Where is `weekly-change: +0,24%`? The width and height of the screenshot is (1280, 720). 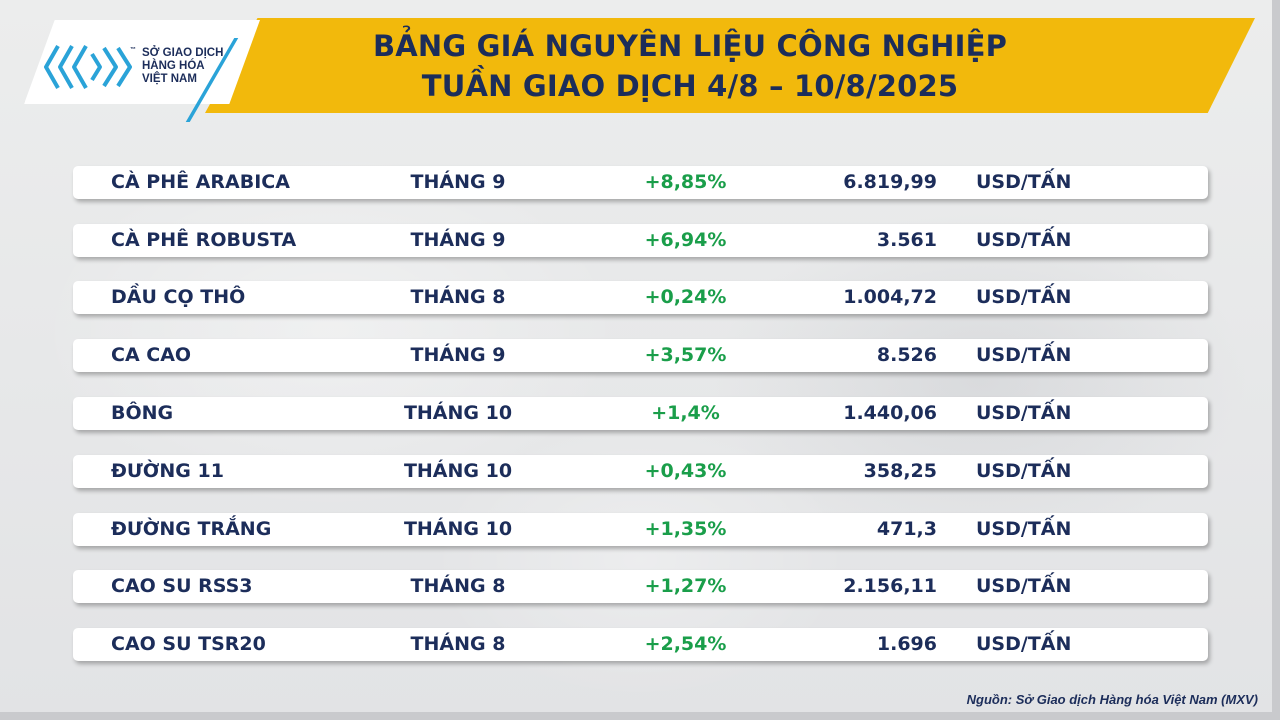 weekly-change: +0,24% is located at coordinates (685, 297).